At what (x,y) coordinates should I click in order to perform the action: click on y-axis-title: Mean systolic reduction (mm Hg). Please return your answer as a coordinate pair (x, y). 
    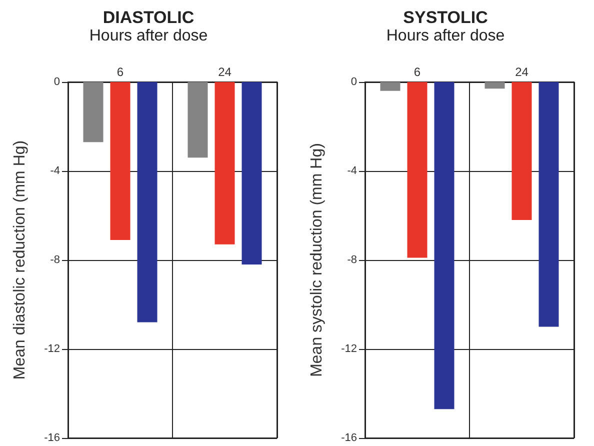
    Looking at the image, I should click on (317, 260).